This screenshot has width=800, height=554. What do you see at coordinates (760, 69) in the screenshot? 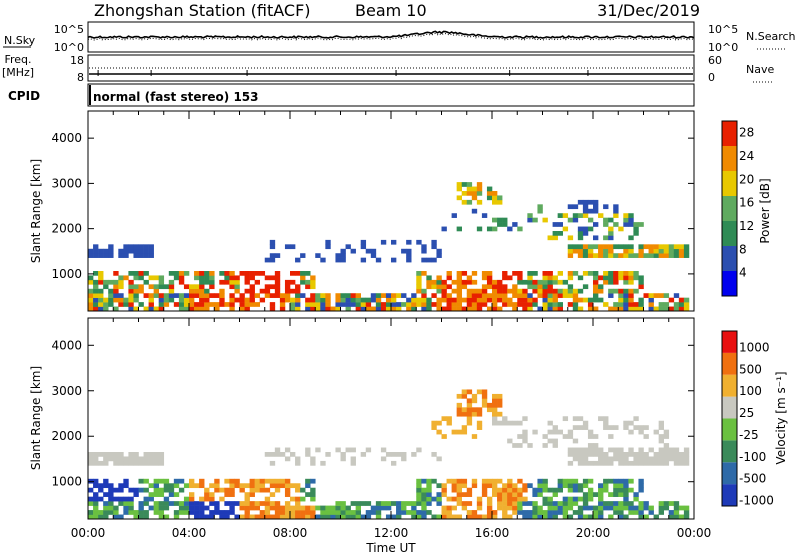
I see `nave-label: Nave` at bounding box center [760, 69].